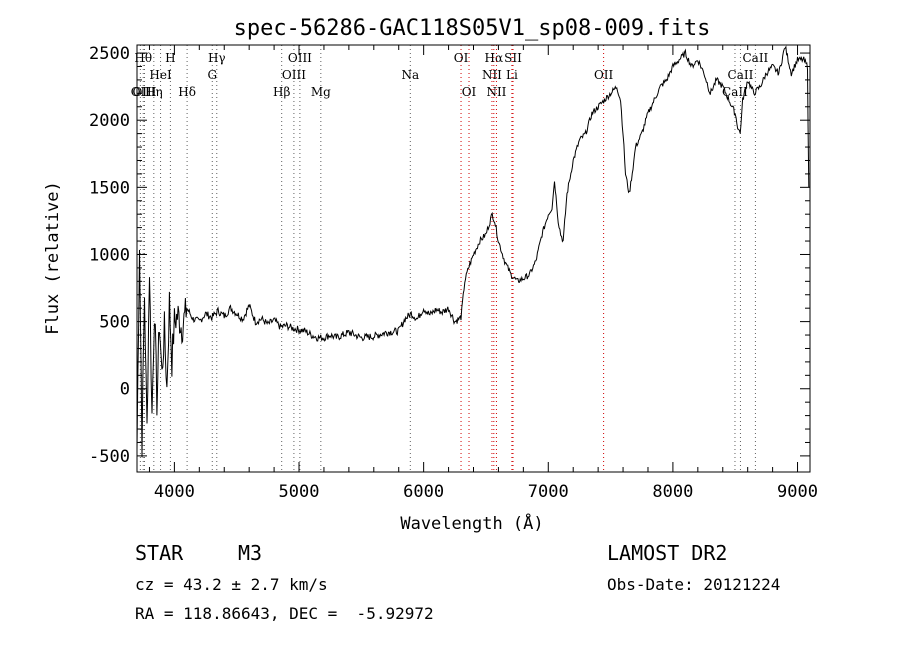  What do you see at coordinates (548, 492) in the screenshot?
I see `x-tick-label: 7000` at bounding box center [548, 492].